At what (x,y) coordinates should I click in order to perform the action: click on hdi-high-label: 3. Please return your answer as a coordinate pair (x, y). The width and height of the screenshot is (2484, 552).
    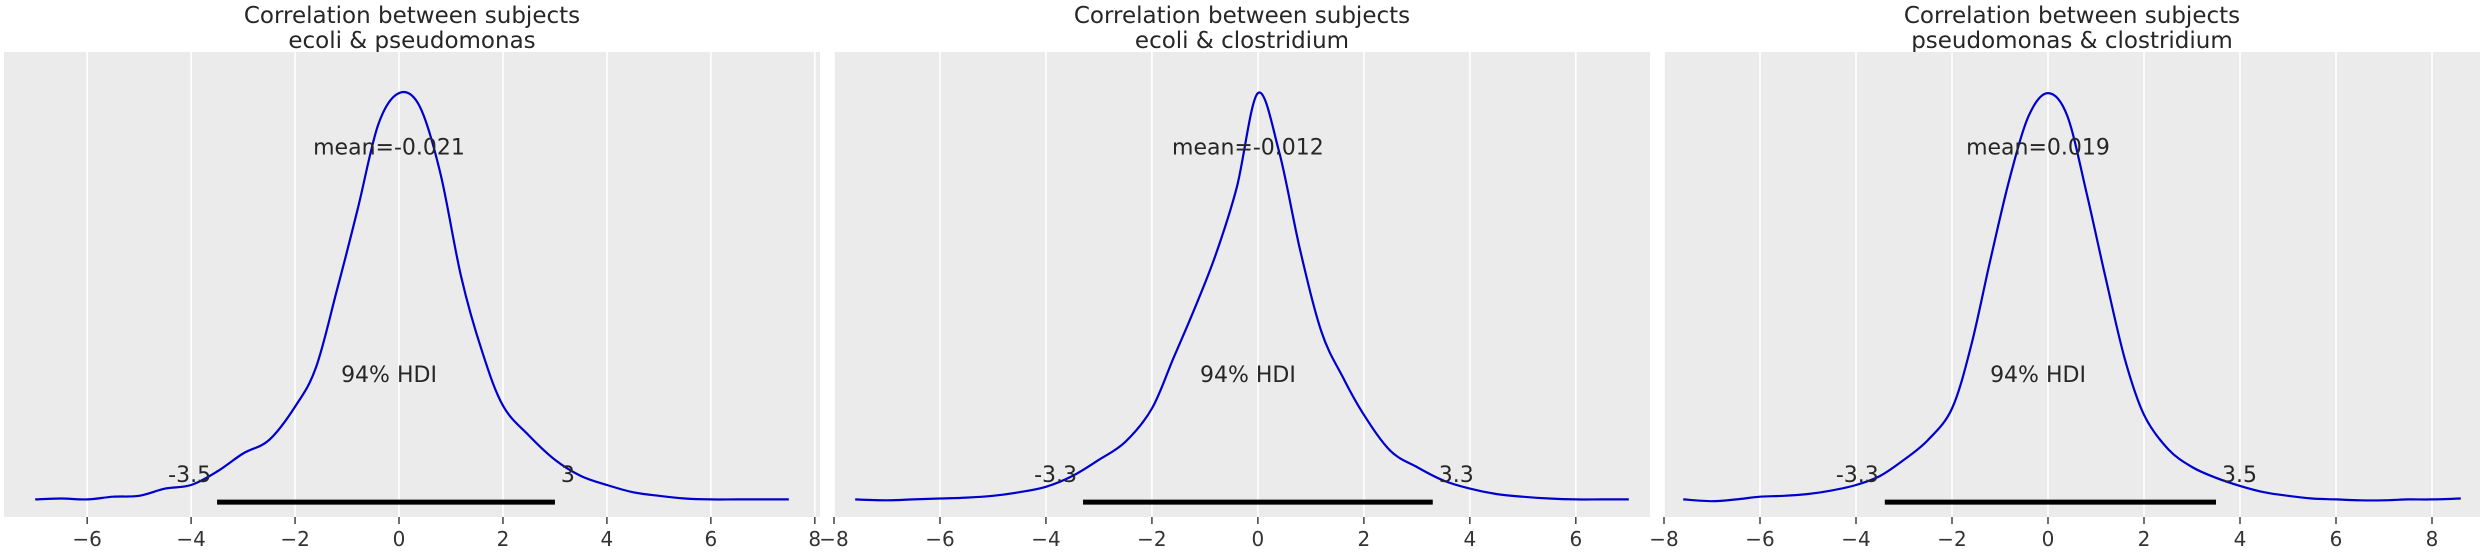
    Looking at the image, I should click on (568, 475).